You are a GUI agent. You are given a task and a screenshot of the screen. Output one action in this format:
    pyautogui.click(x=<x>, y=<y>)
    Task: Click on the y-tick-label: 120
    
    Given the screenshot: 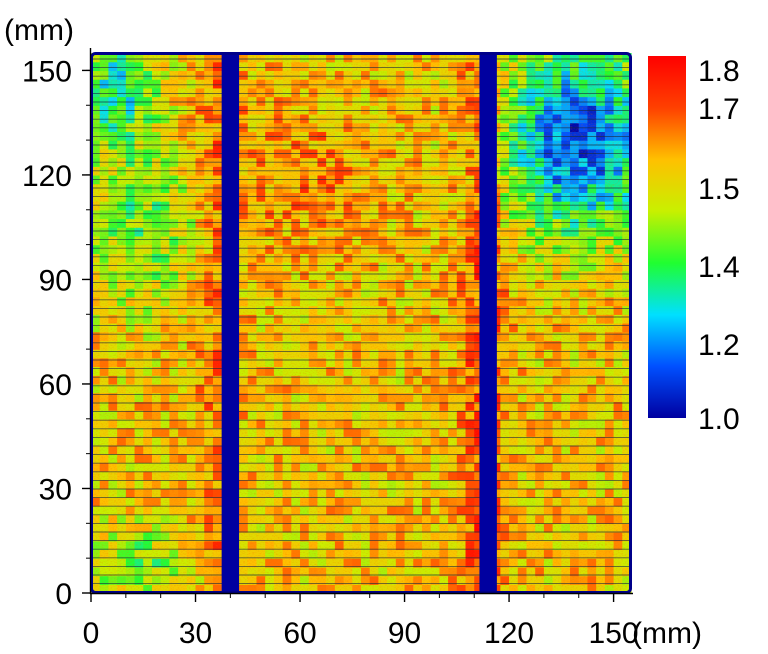 What is the action you would take?
    pyautogui.click(x=47, y=176)
    